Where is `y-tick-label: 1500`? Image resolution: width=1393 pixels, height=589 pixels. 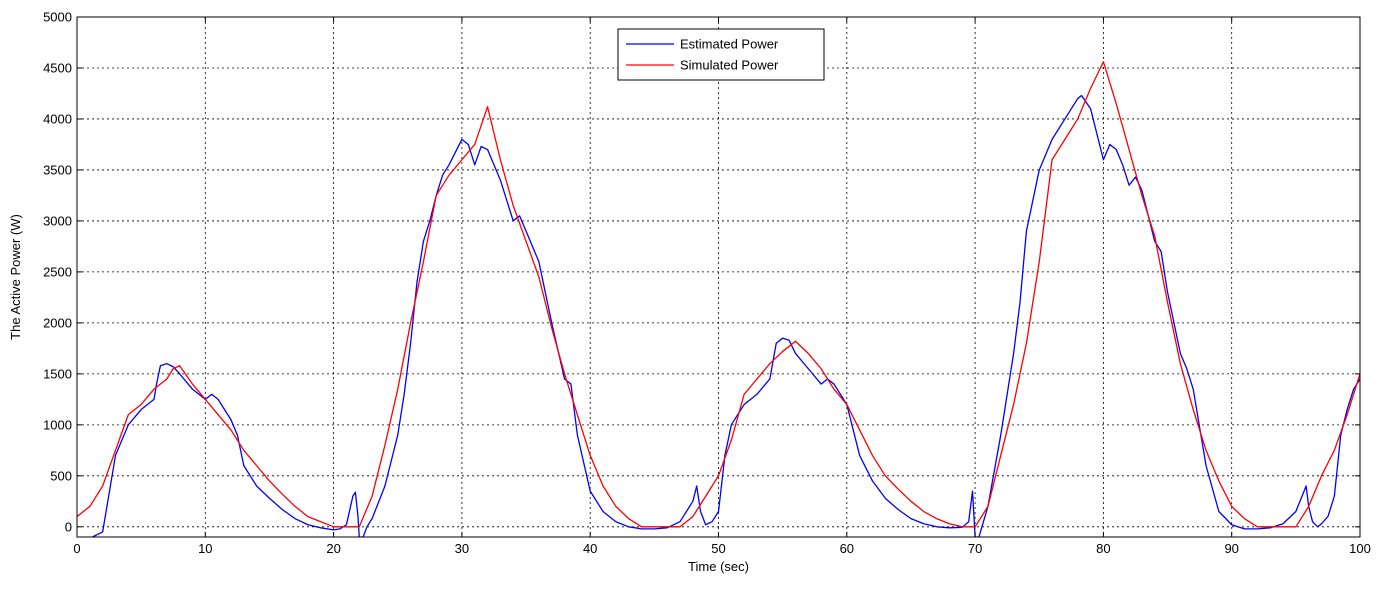
y-tick-label: 1500 is located at coordinates (57, 373).